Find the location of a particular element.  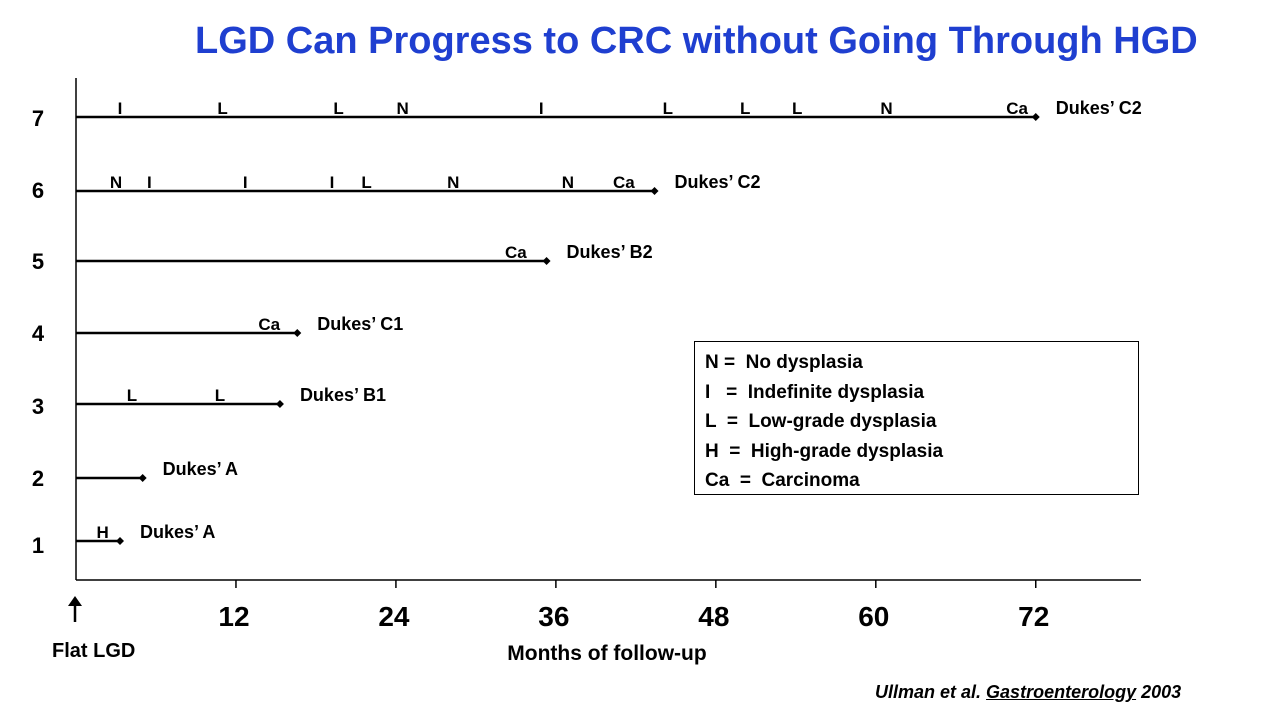

x-tick-label-36: 36 is located at coordinates (553, 616).